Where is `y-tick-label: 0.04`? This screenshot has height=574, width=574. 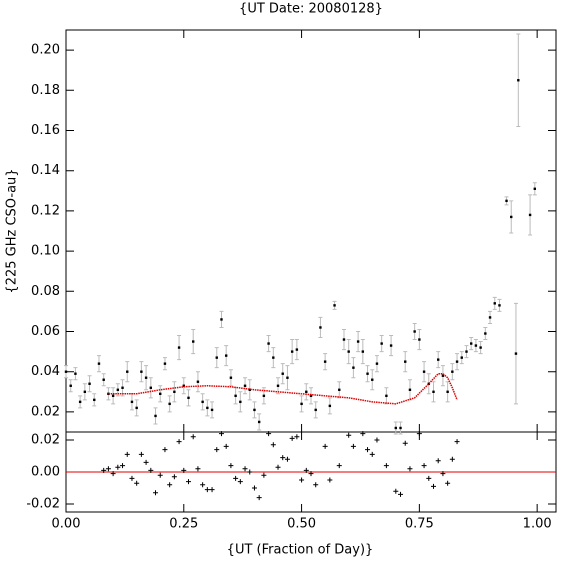
y-tick-label: 0.04 is located at coordinates (45, 371).